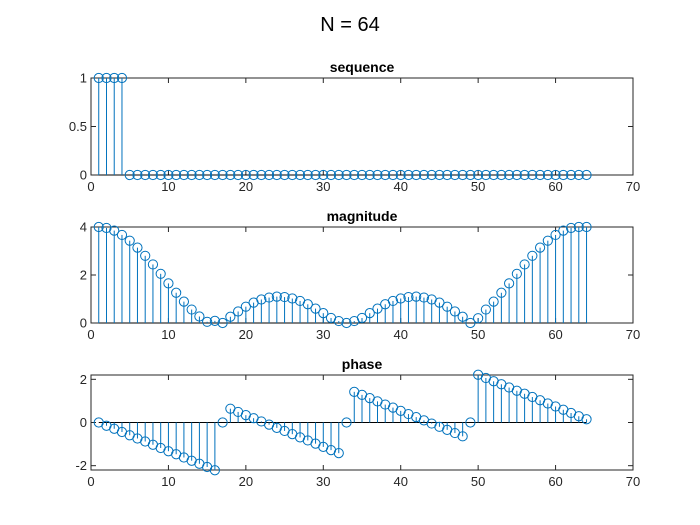 This screenshot has height=525, width=700. Describe the element at coordinates (83, 78) in the screenshot. I see `y-tick-label: 1` at that location.